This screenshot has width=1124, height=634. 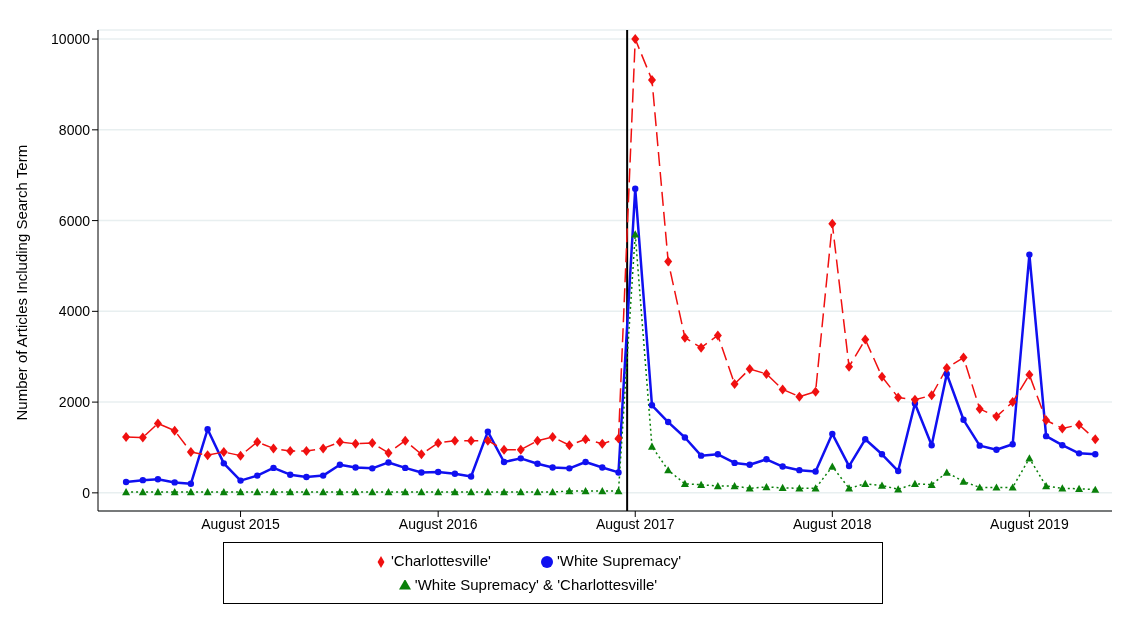 I want to click on legend-label: 'White Supremacy' & 'Charlottesville', so click(x=536, y=584).